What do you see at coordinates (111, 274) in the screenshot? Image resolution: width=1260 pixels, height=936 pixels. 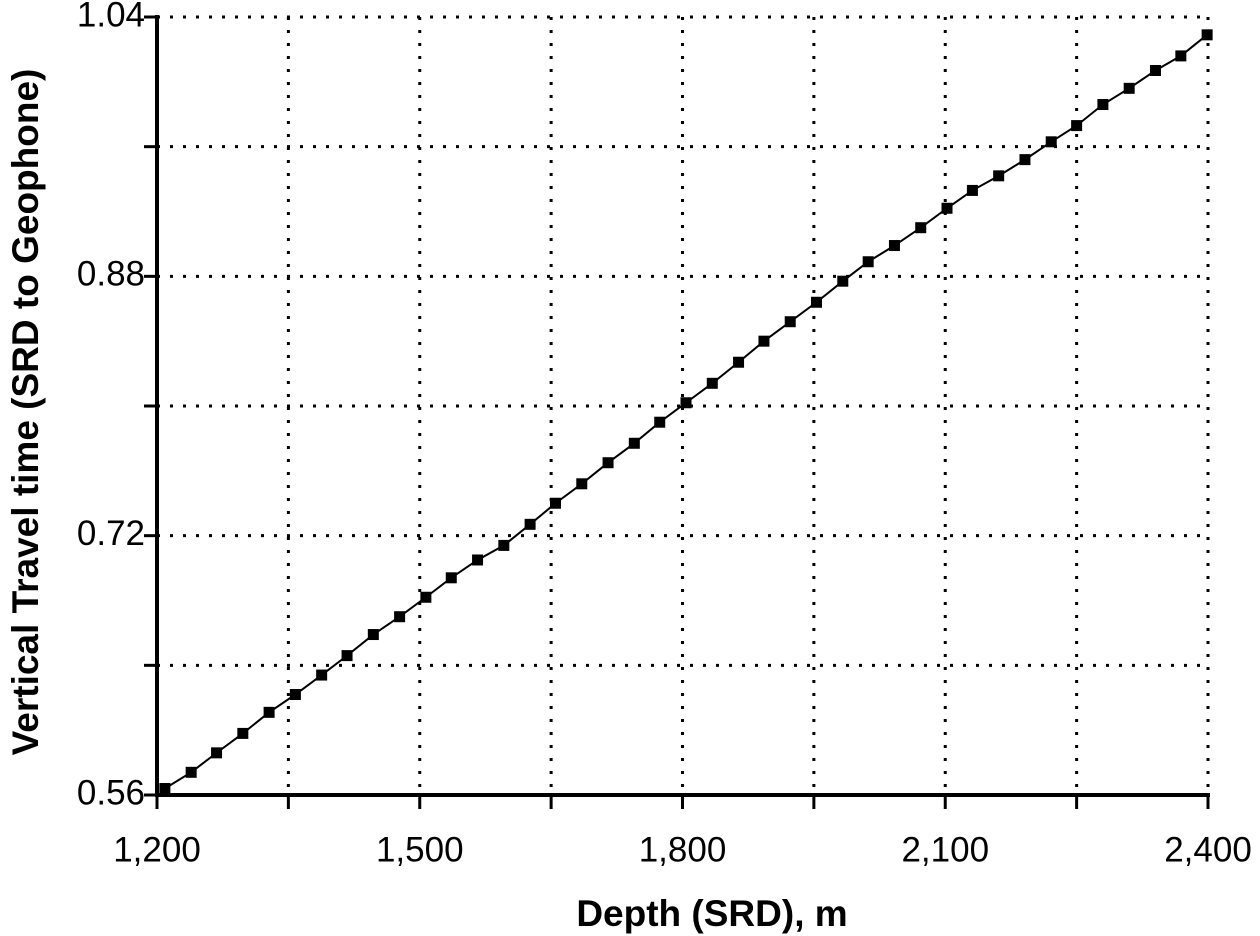 I see `y-tick-label: 0.88` at bounding box center [111, 274].